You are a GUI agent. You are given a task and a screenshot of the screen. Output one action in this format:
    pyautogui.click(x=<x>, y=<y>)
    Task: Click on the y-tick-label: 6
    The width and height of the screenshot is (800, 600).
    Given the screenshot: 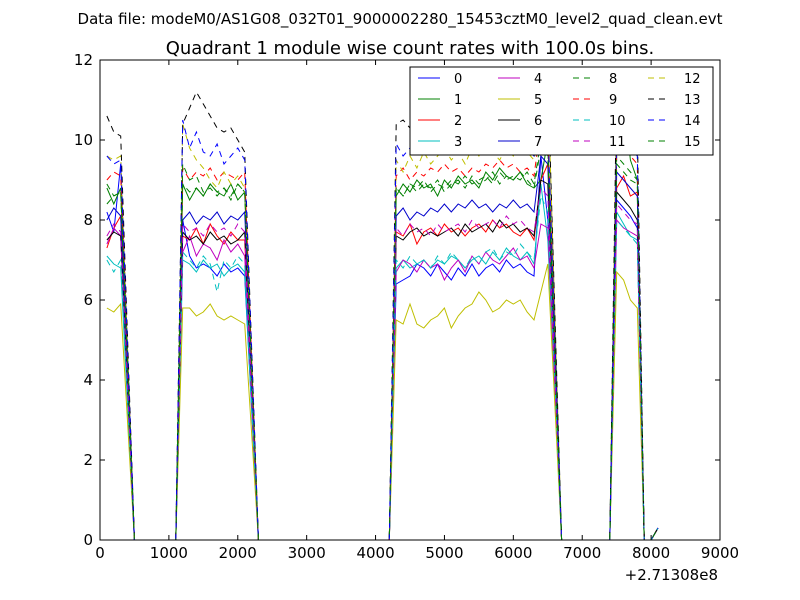 What is the action you would take?
    pyautogui.click(x=88, y=300)
    